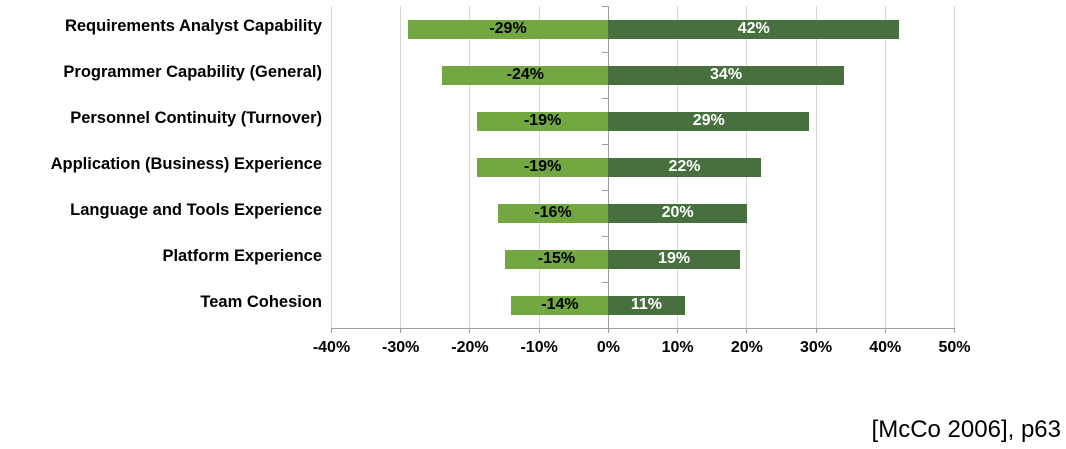  I want to click on category-label: Personnel Continuity (Turnover), so click(196, 118).